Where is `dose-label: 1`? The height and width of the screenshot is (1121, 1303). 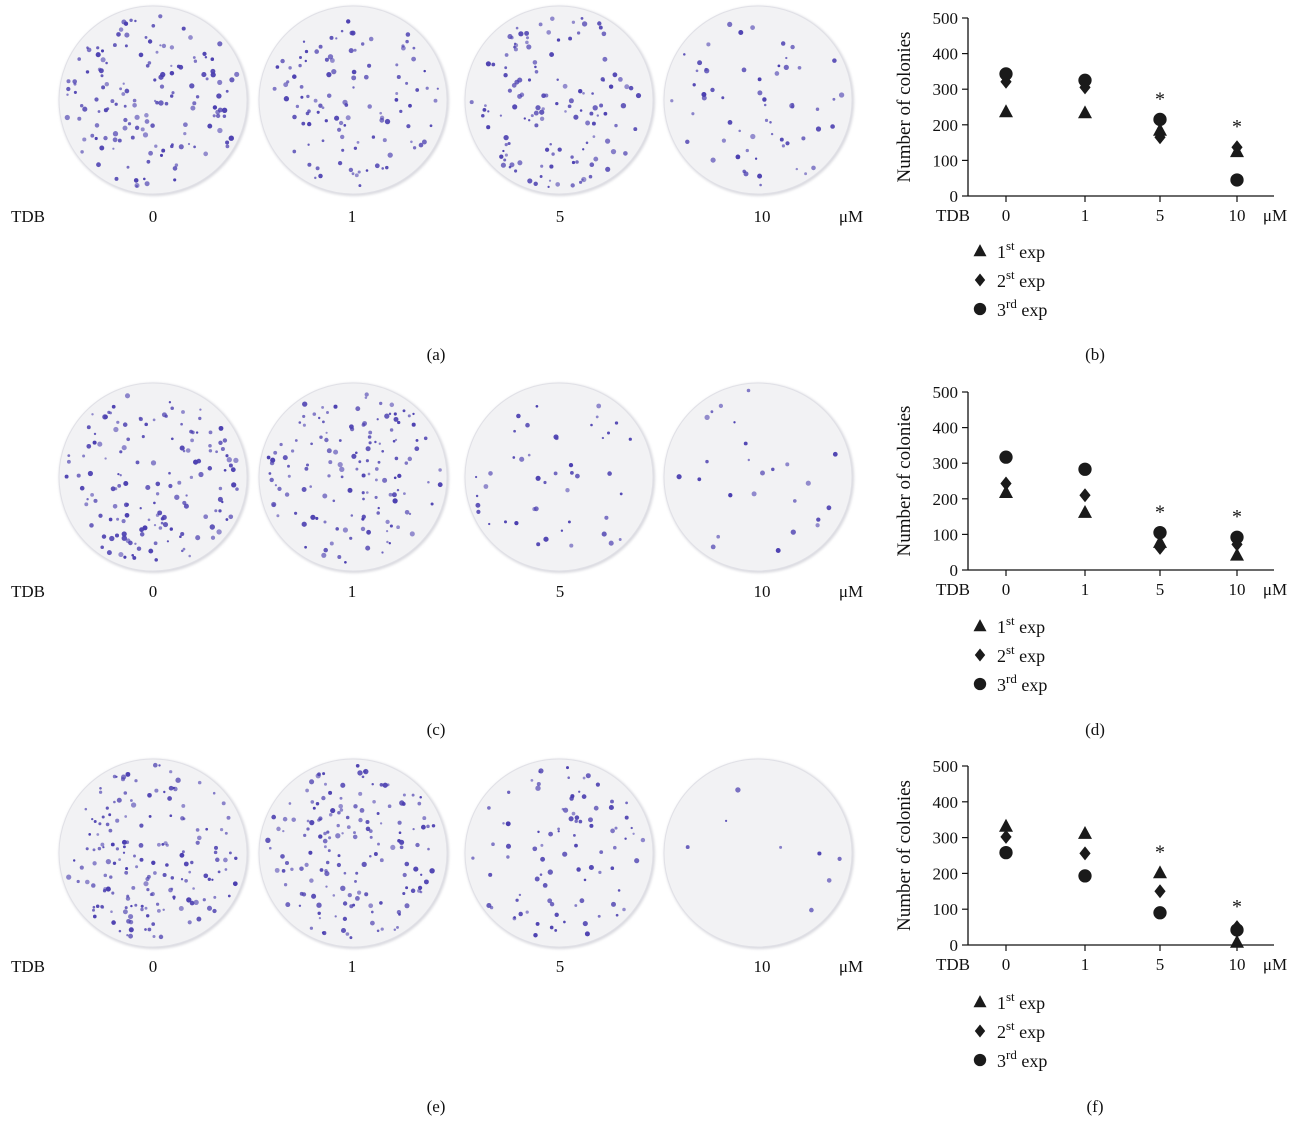 dose-label: 1 is located at coordinates (352, 216).